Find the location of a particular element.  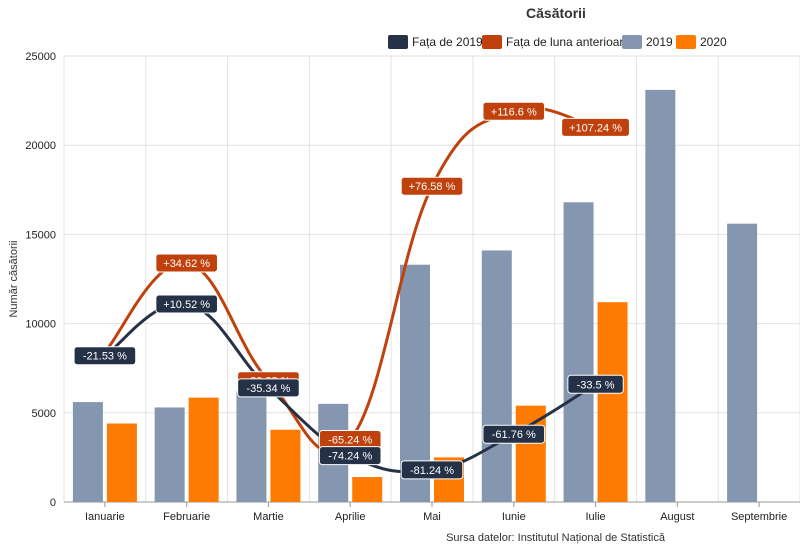

data-label: -35.34 % is located at coordinates (268, 389).